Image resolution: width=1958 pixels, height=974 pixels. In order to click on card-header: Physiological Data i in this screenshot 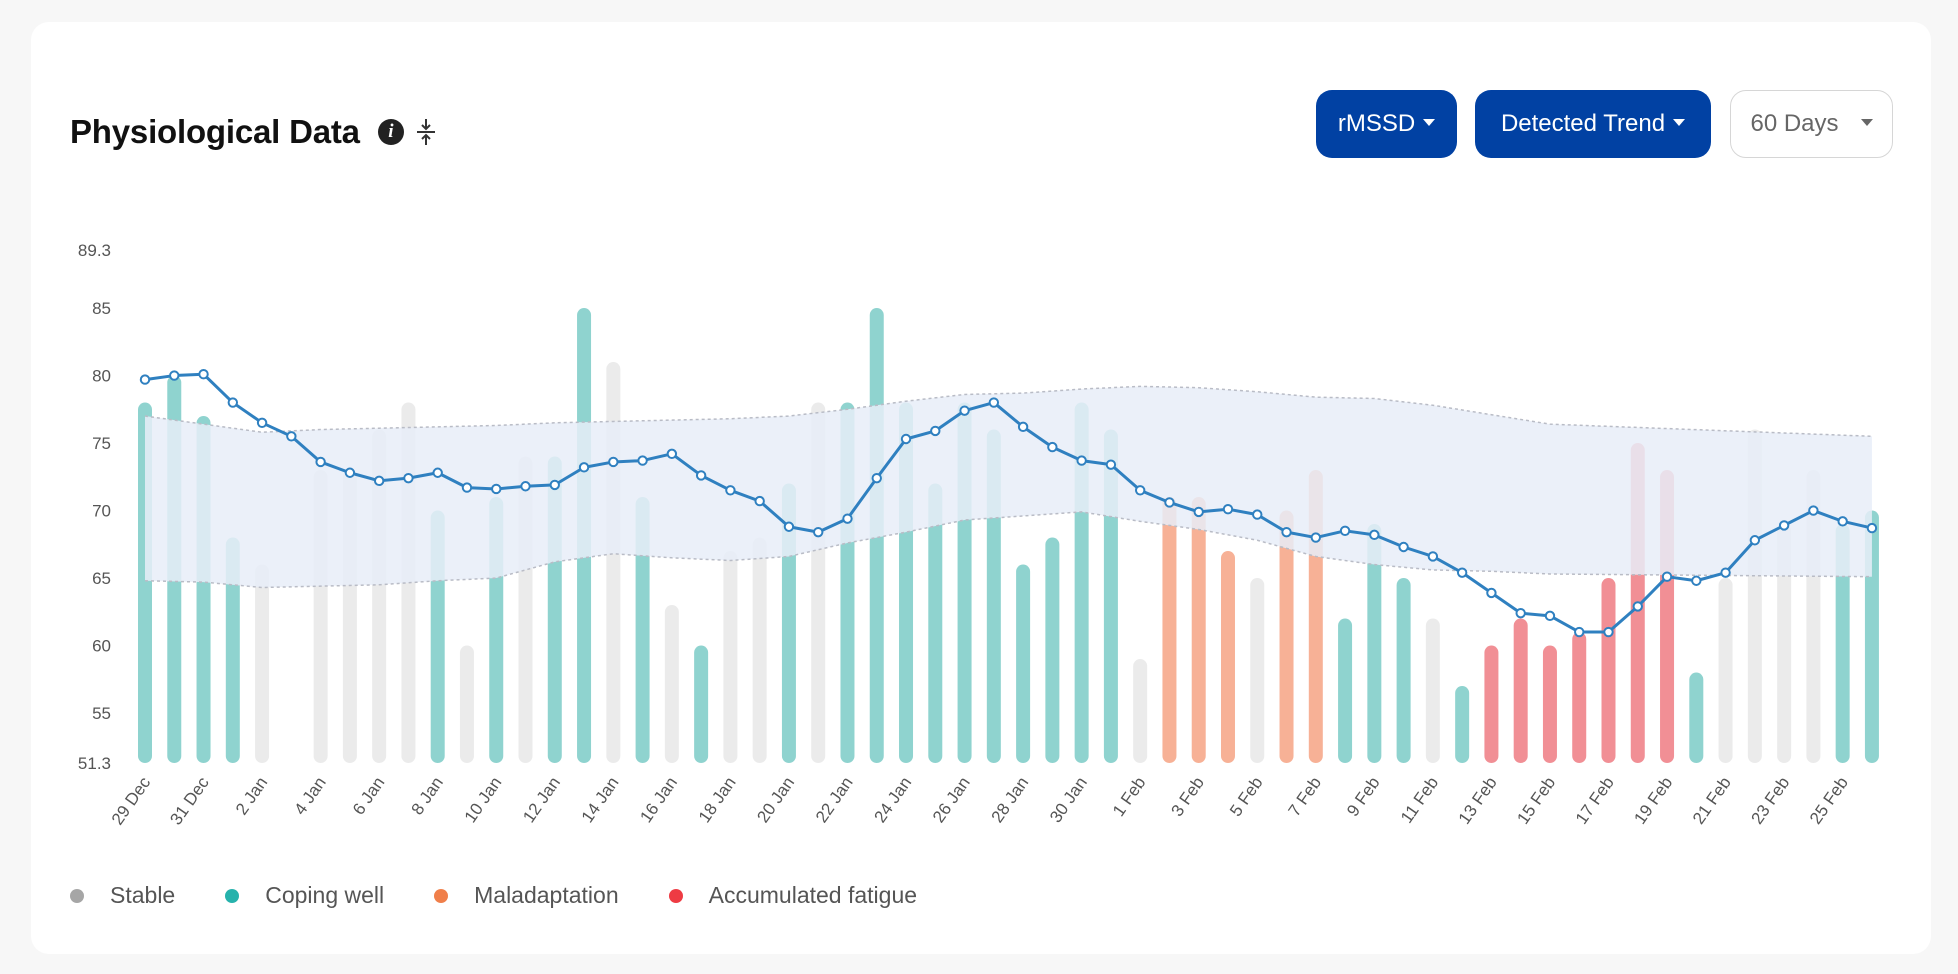, I will do `click(254, 132)`.